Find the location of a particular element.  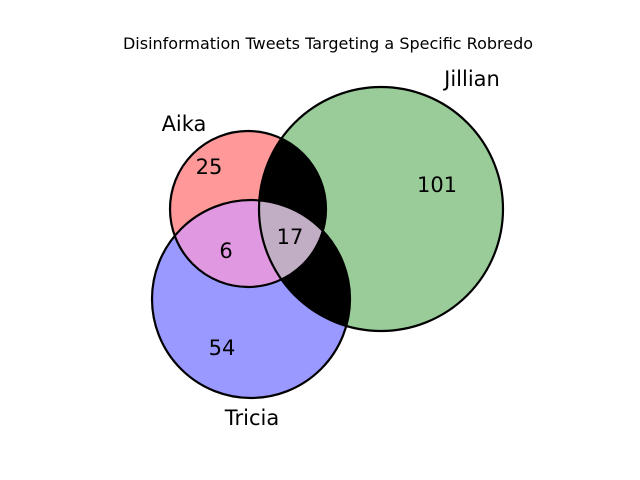

aika-label: Aika is located at coordinates (184, 124).